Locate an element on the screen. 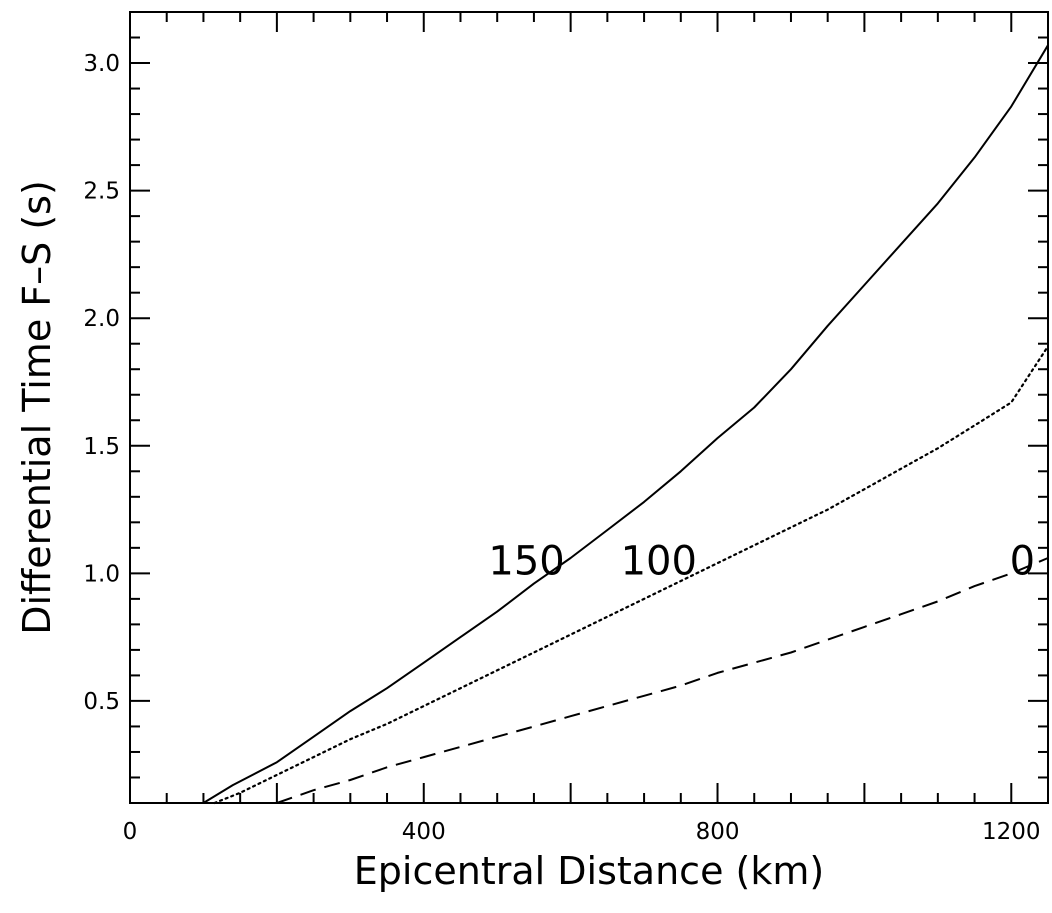  curve-labels: 150 100 0 is located at coordinates (761, 562).